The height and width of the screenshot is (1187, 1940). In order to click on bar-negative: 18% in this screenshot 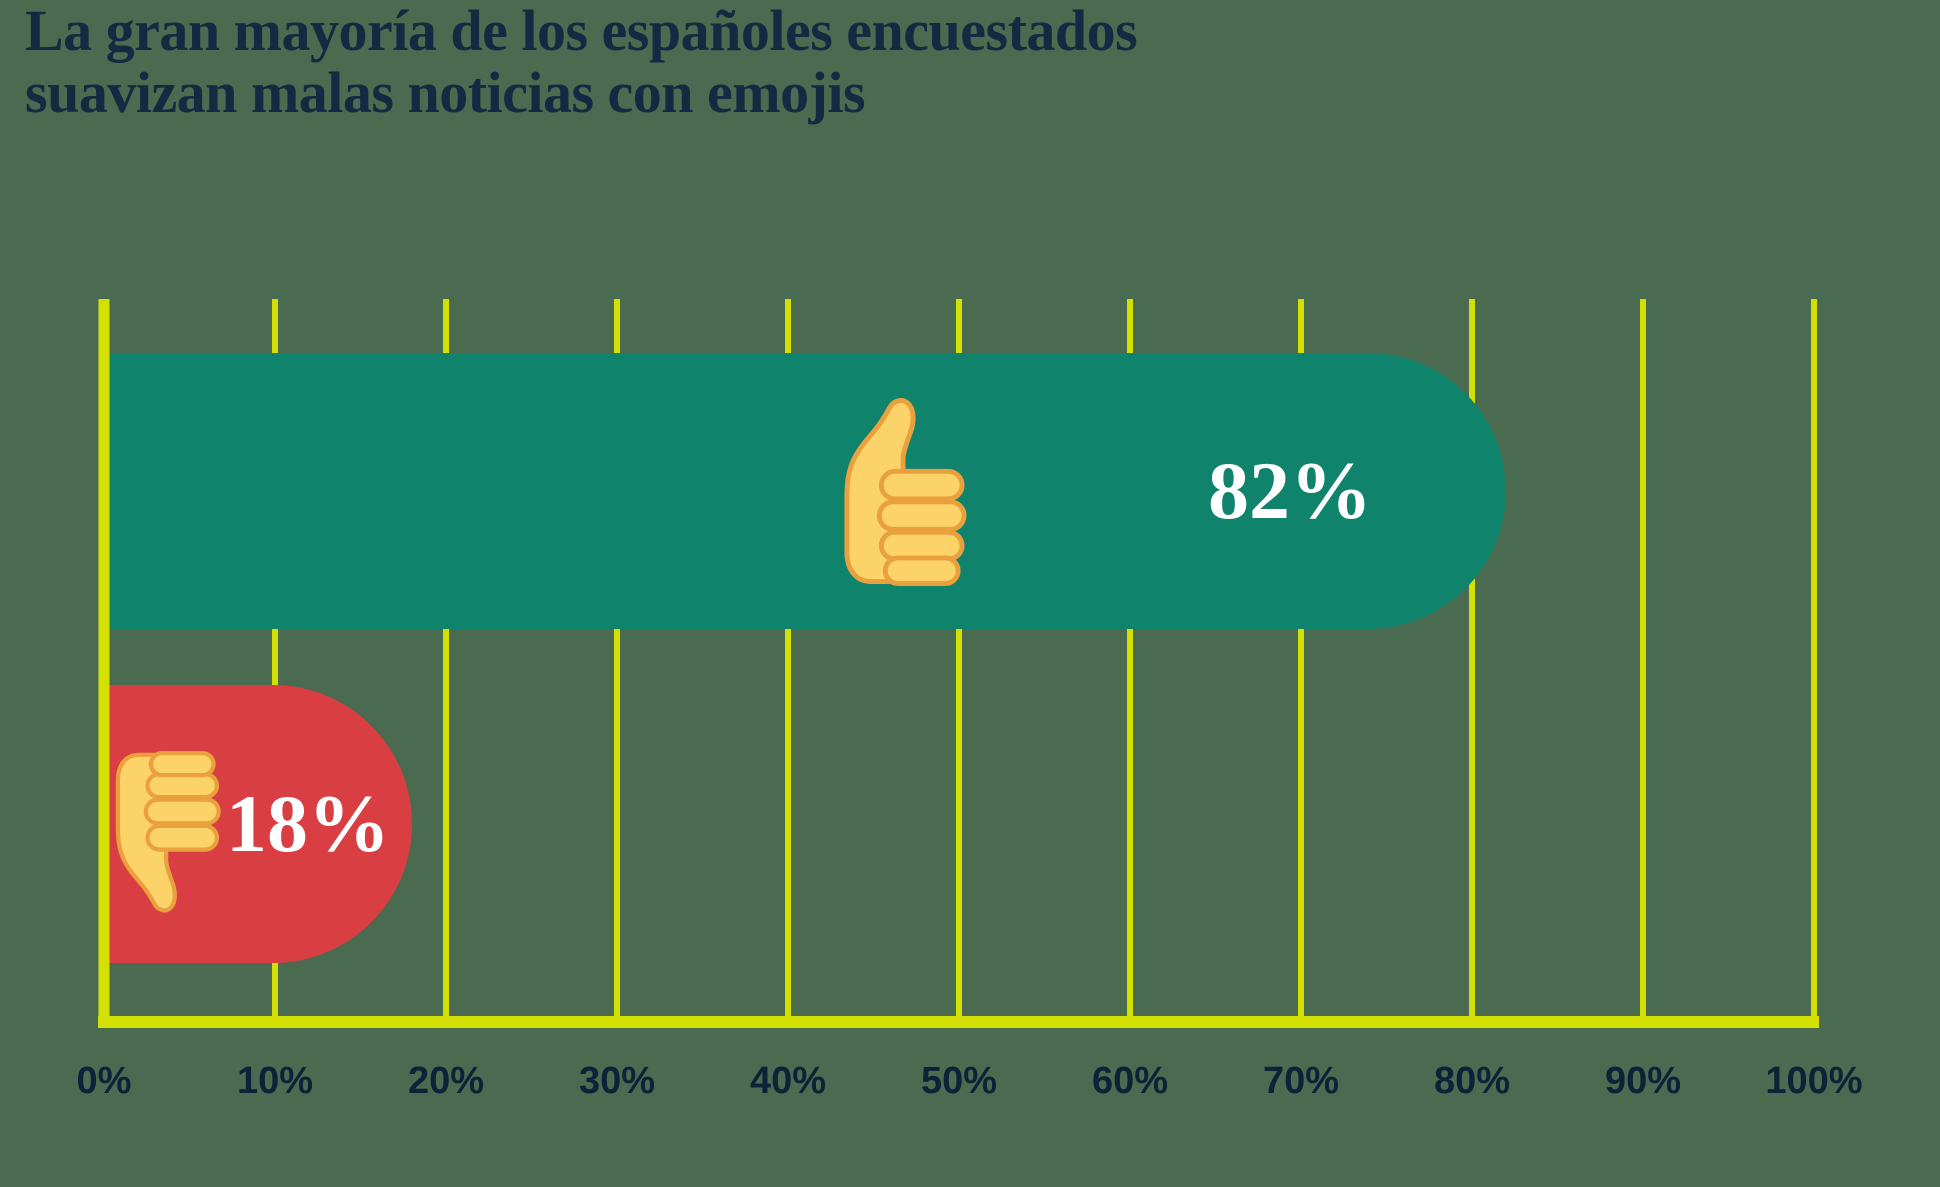, I will do `click(256, 824)`.